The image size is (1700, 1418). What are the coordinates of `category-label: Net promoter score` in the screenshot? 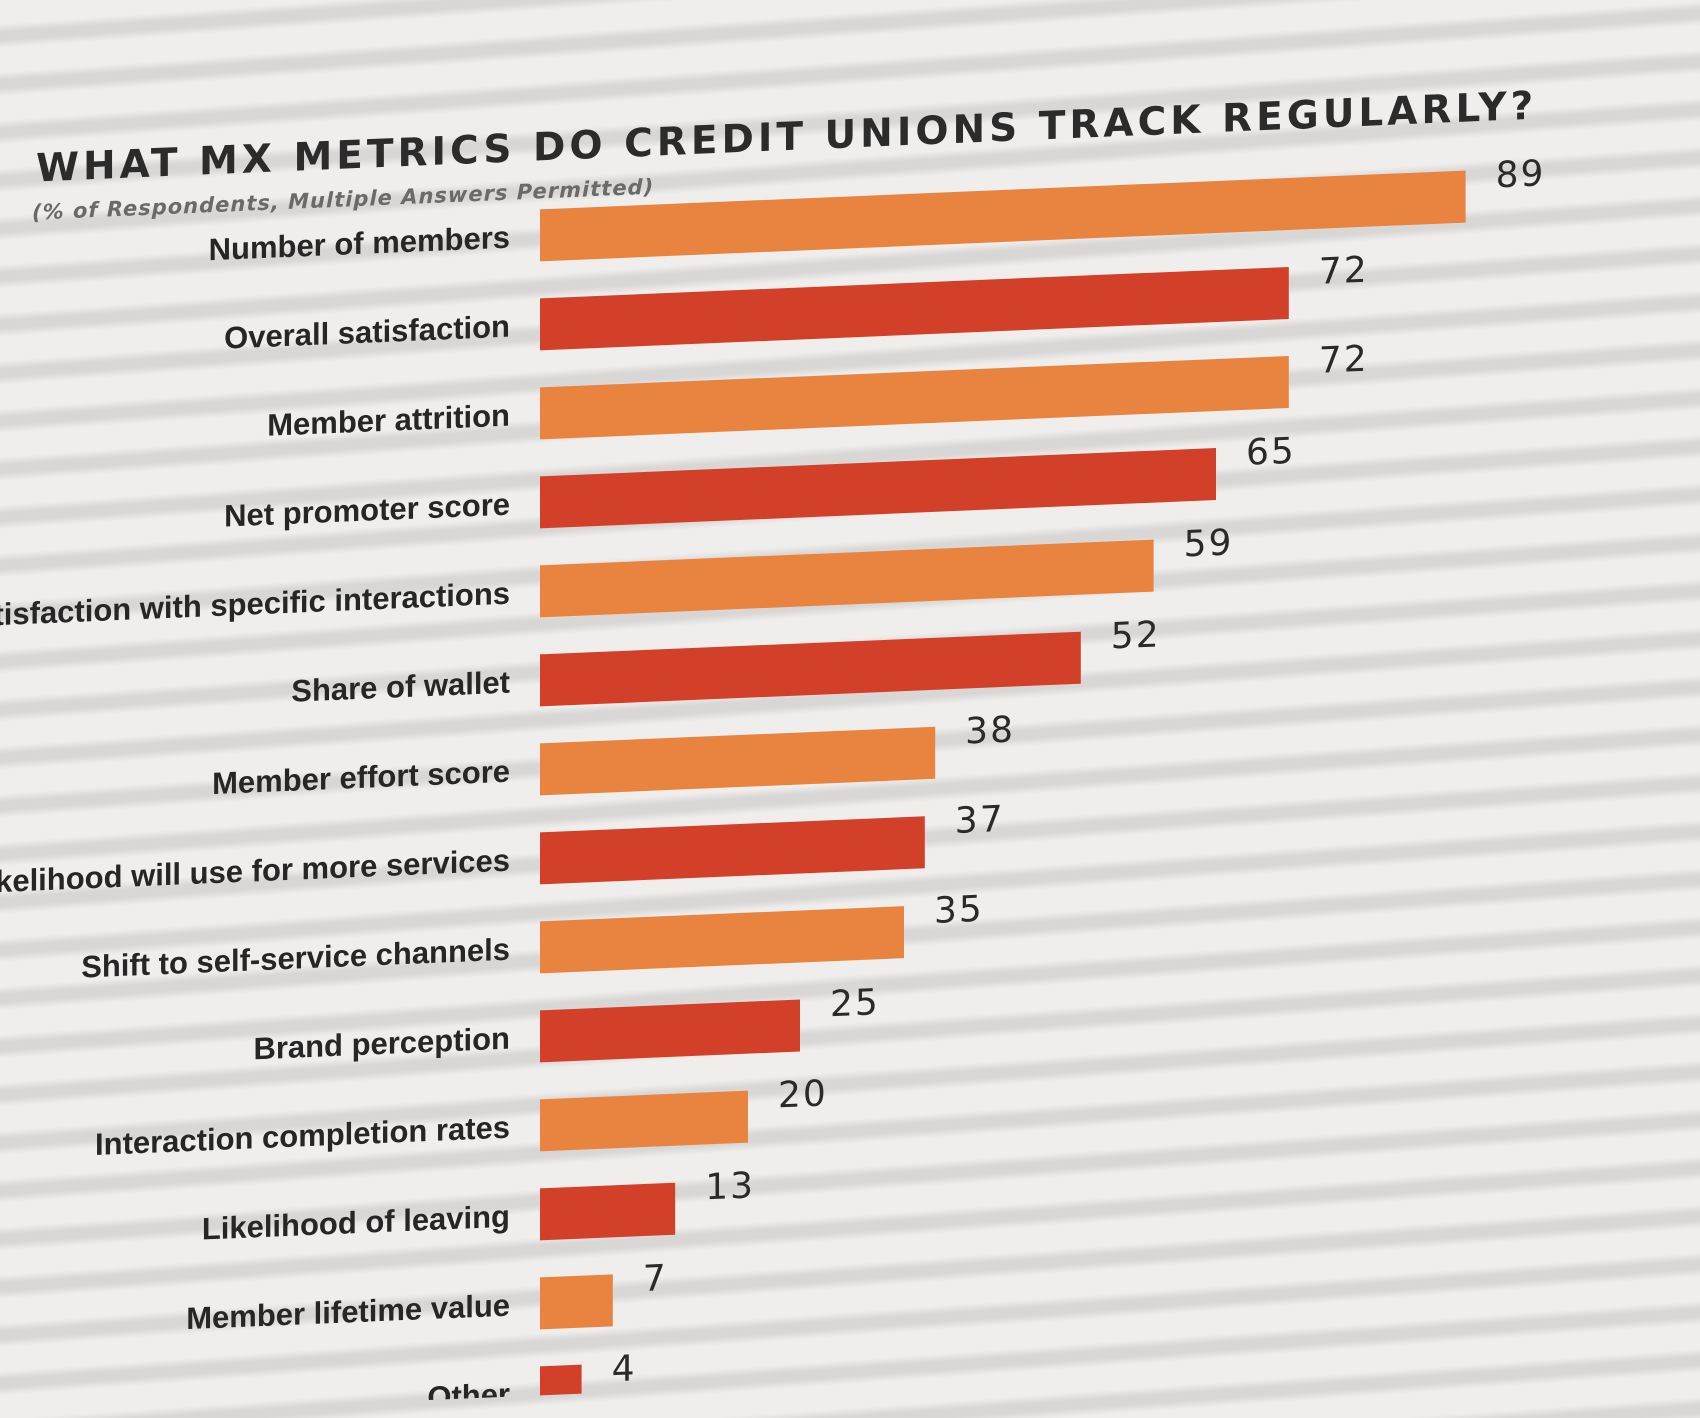 It's located at (367, 510).